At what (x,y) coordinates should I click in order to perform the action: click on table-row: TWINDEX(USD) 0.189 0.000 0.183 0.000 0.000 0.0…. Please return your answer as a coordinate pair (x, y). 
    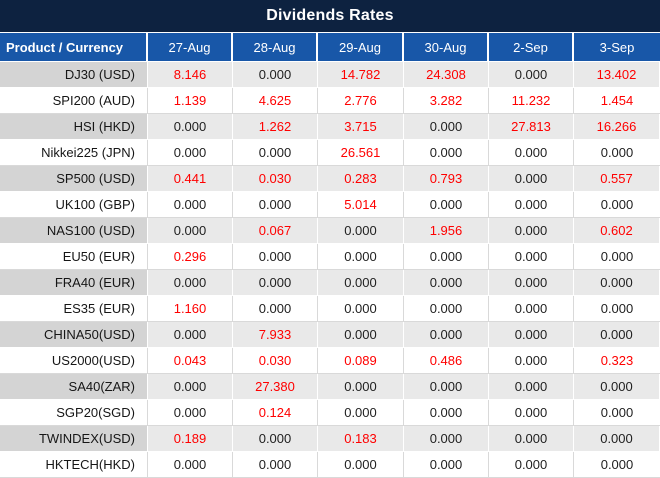
    Looking at the image, I should click on (330, 439).